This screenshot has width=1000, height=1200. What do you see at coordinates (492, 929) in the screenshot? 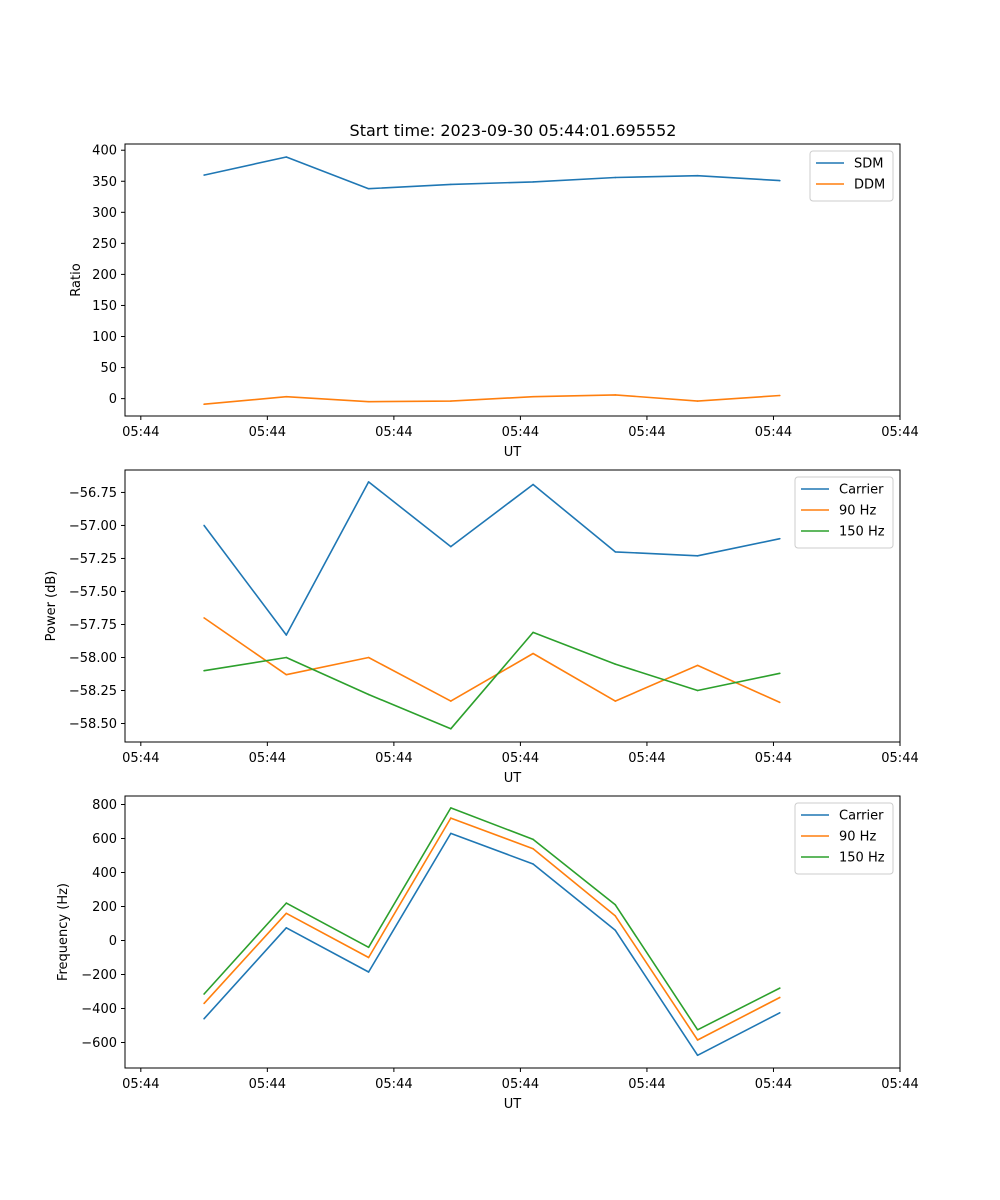
I see `frequency-series-90-hz-line` at bounding box center [492, 929].